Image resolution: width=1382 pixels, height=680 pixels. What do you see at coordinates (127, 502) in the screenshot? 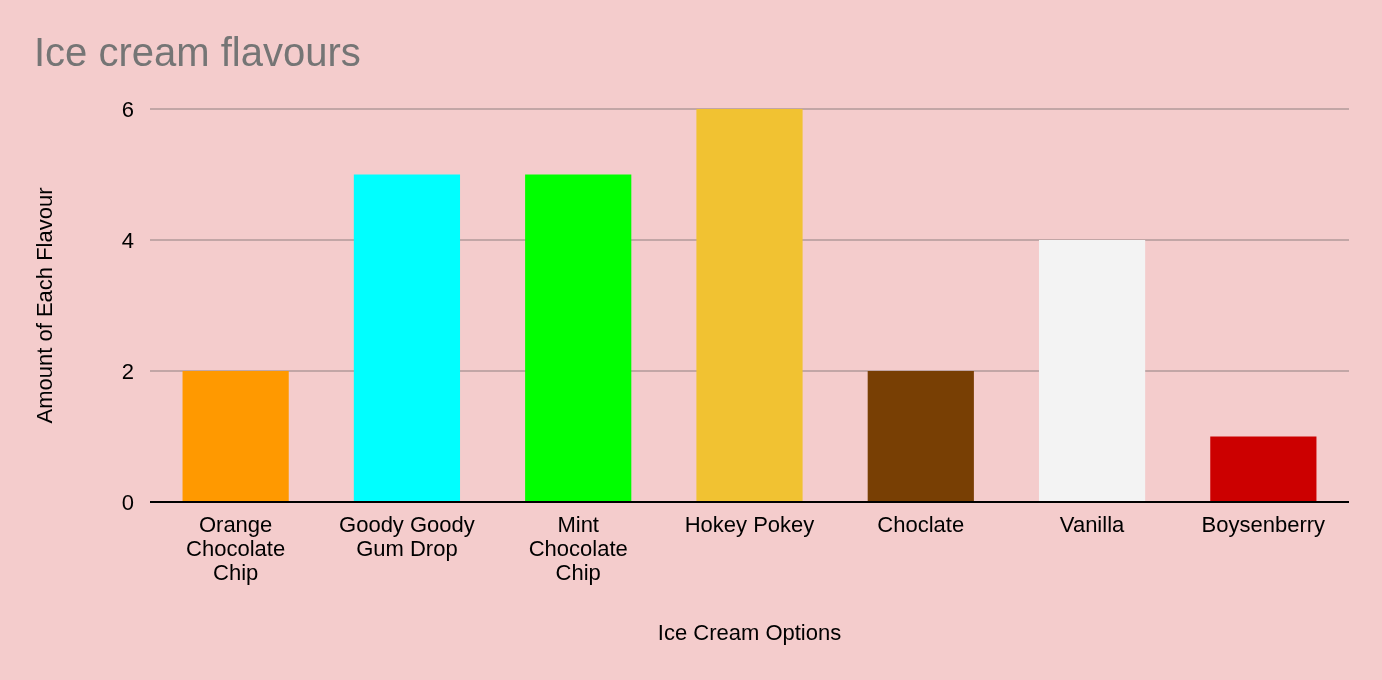
I see `y-tick-label: 0` at bounding box center [127, 502].